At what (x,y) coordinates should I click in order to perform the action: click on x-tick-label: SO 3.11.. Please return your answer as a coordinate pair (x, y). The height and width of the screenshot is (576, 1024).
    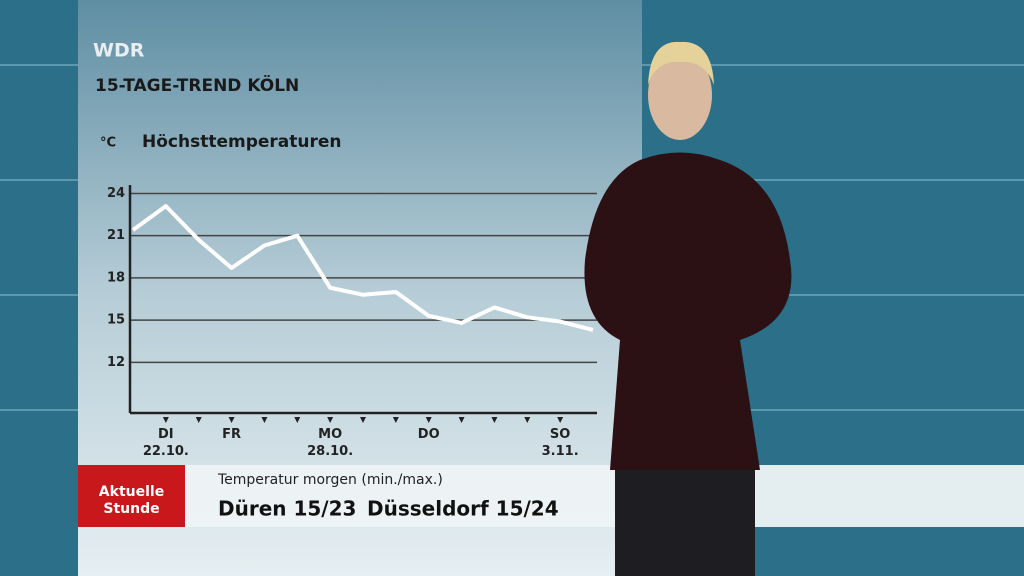
    Looking at the image, I should click on (560, 443).